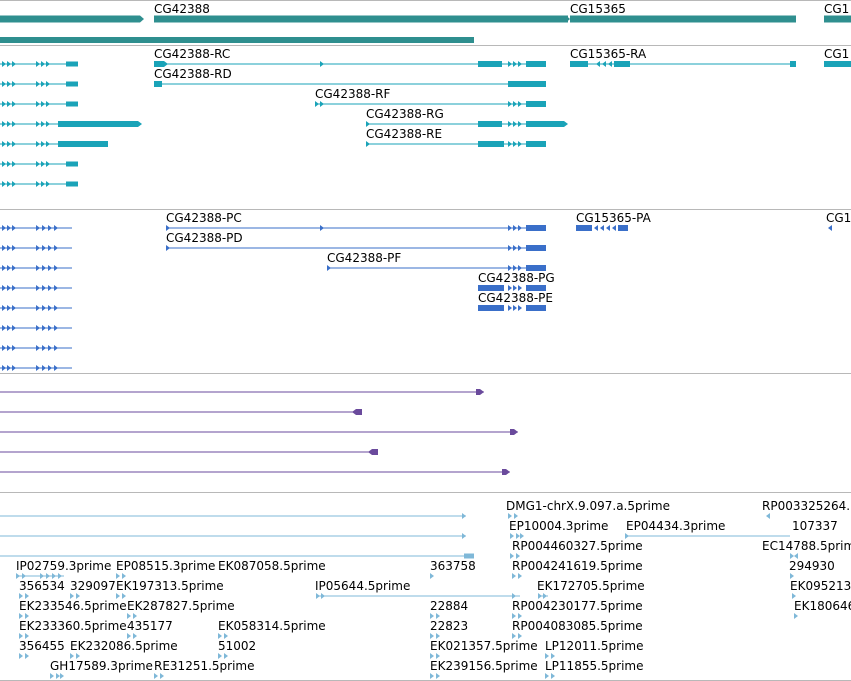  Describe the element at coordinates (170, 586) in the screenshot. I see `est-label: EK197313.5prime` at that location.